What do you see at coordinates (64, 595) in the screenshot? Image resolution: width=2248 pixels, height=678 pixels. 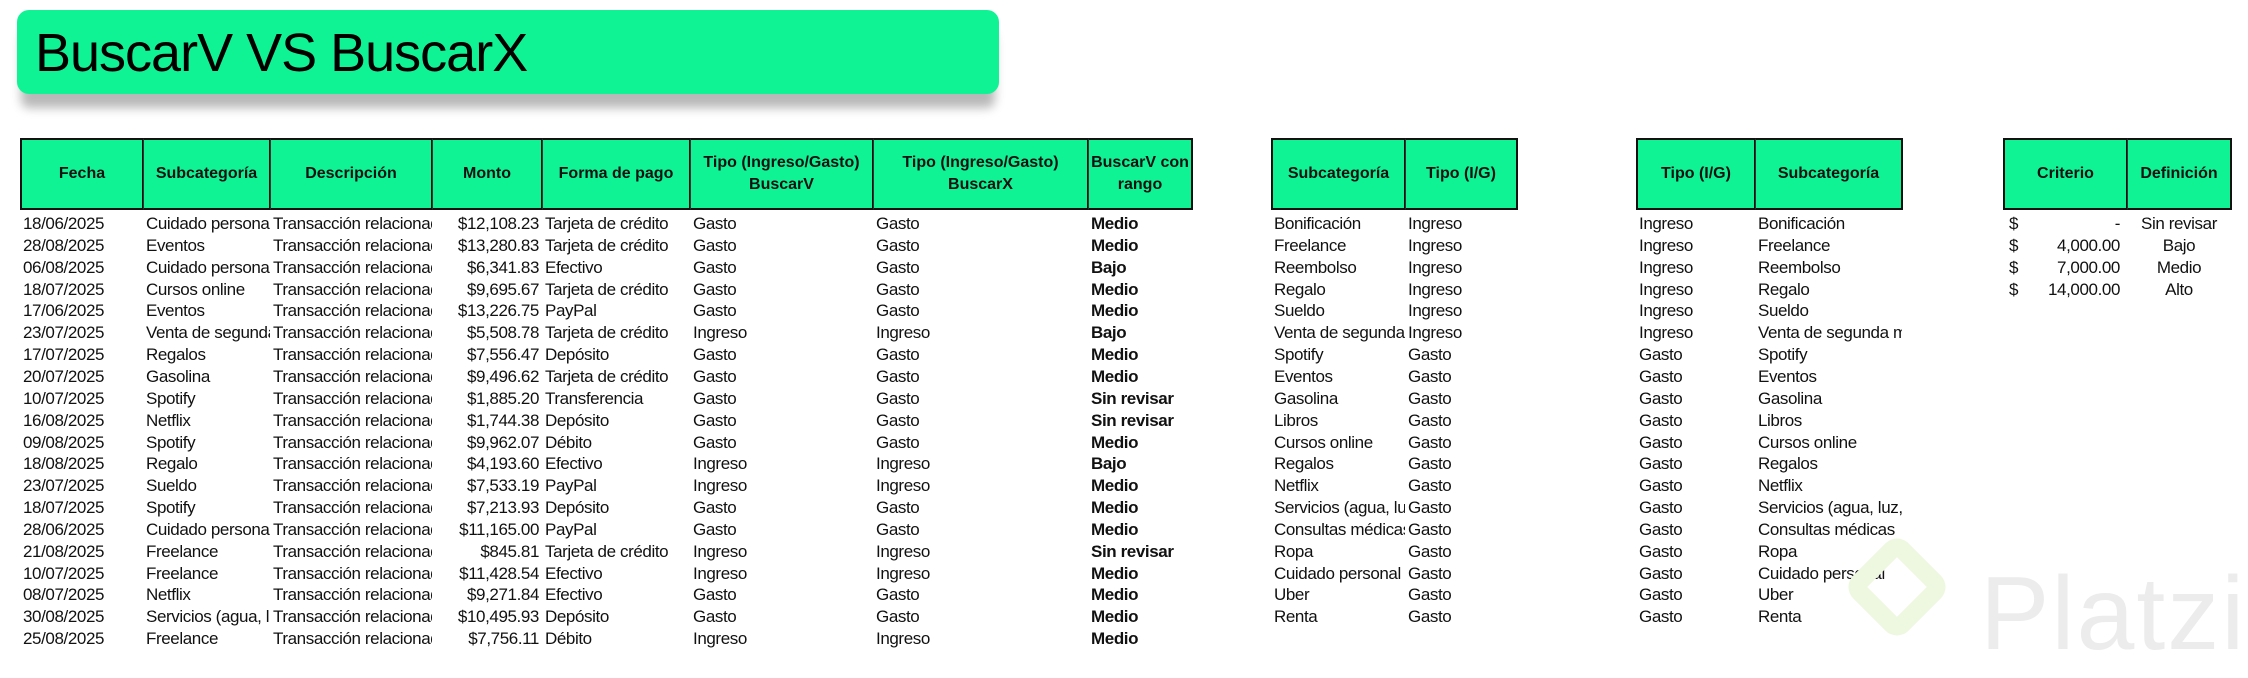 I see `table-cell: 08/07/2025` at bounding box center [64, 595].